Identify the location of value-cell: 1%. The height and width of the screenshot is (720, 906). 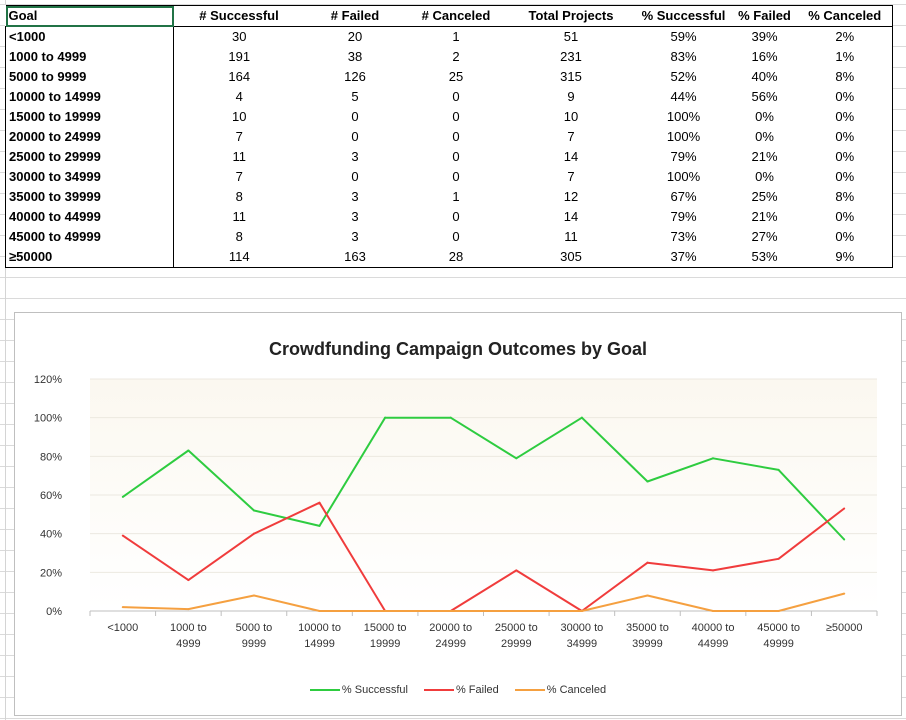
(845, 57).